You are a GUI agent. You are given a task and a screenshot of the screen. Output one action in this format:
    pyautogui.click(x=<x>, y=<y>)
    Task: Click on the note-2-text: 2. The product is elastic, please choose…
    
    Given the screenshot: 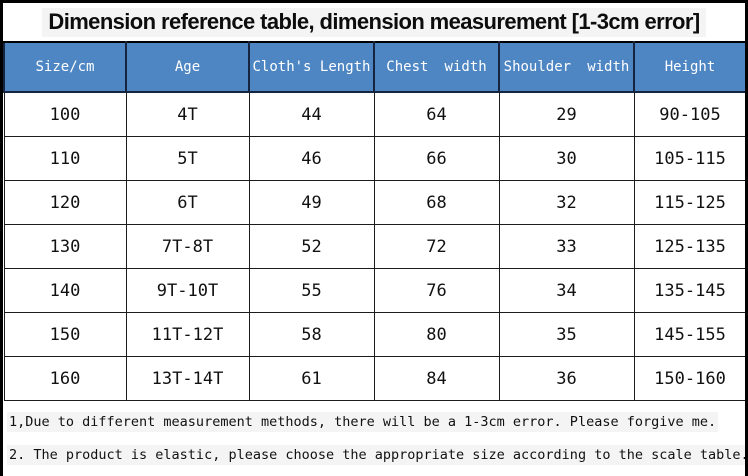 What is the action you would take?
    pyautogui.click(x=376, y=455)
    